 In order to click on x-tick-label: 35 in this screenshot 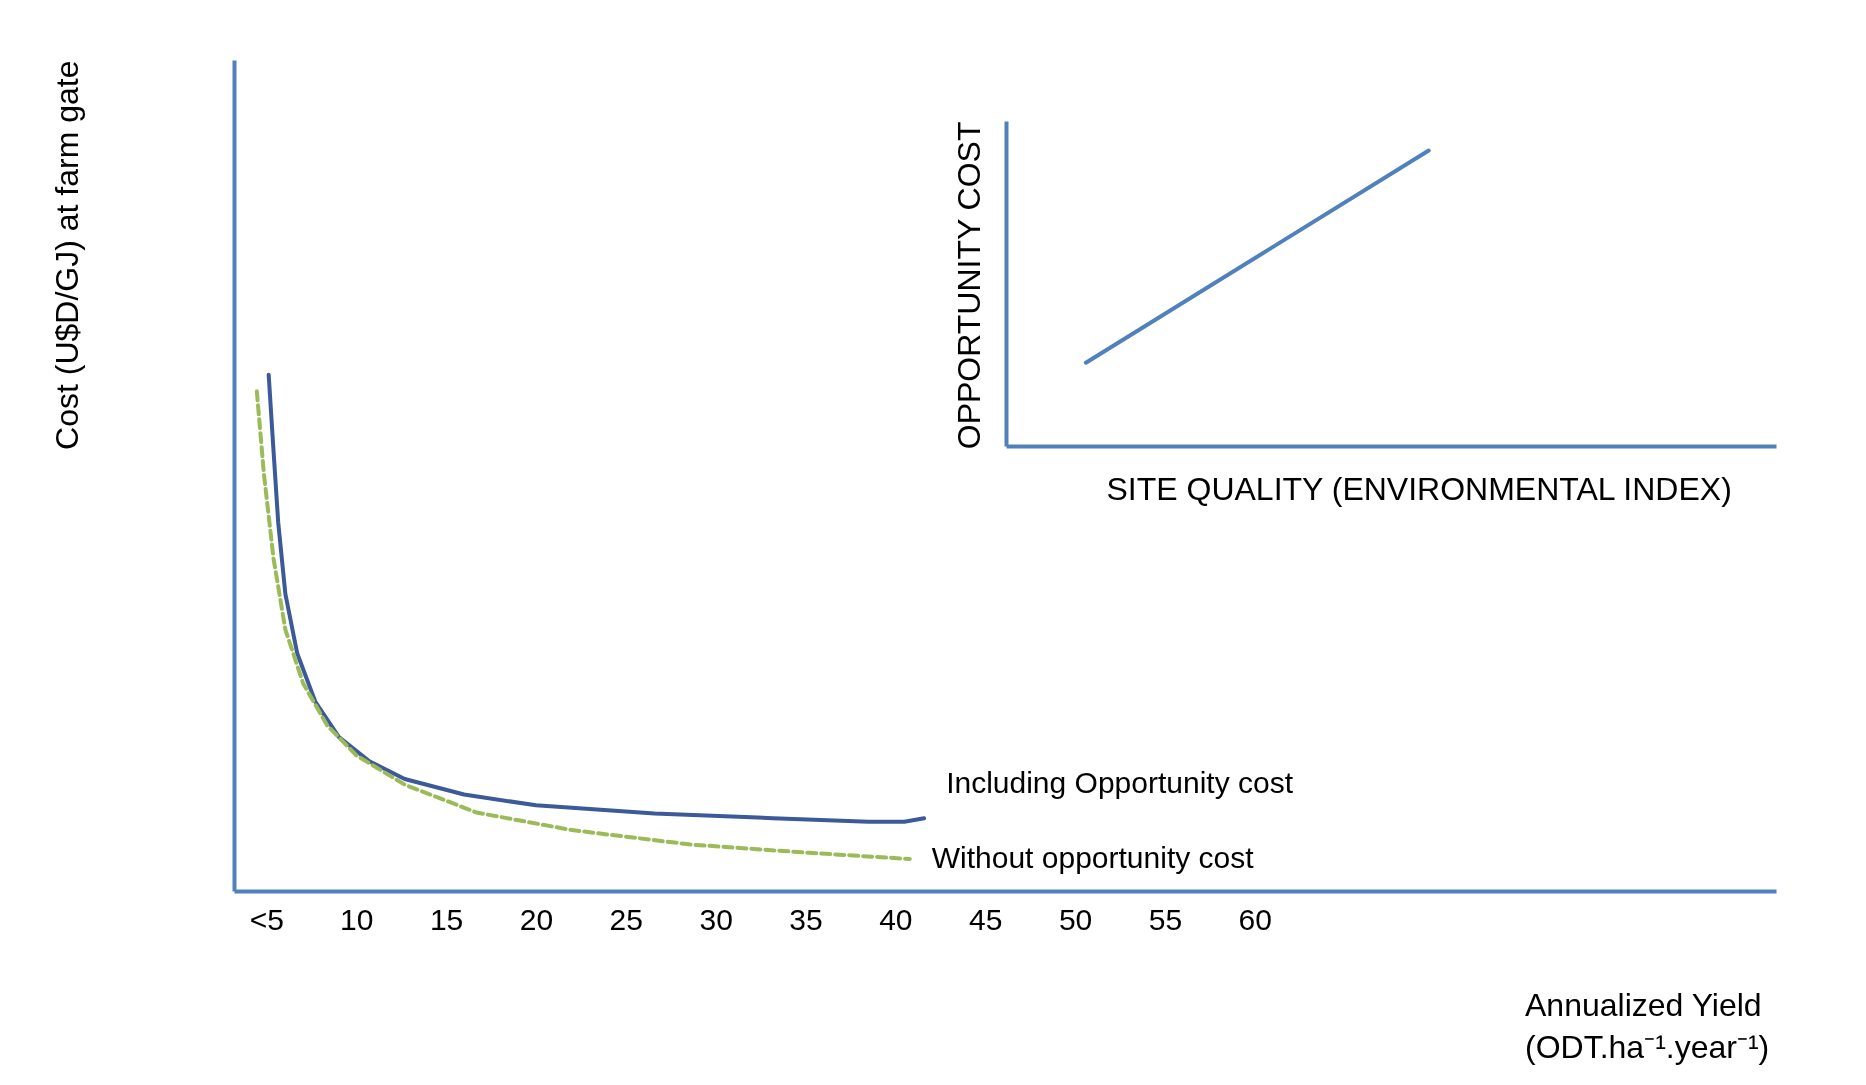, I will do `click(806, 919)`.